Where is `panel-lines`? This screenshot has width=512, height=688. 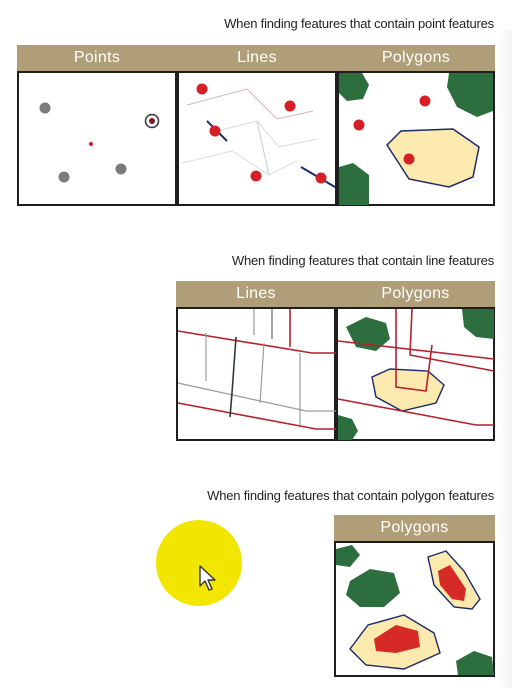
panel-lines is located at coordinates (257, 138).